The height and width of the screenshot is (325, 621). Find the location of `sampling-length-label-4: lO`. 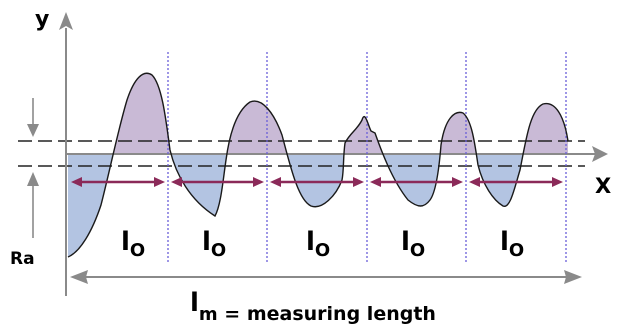

sampling-length-label-4: lO is located at coordinates (413, 244).